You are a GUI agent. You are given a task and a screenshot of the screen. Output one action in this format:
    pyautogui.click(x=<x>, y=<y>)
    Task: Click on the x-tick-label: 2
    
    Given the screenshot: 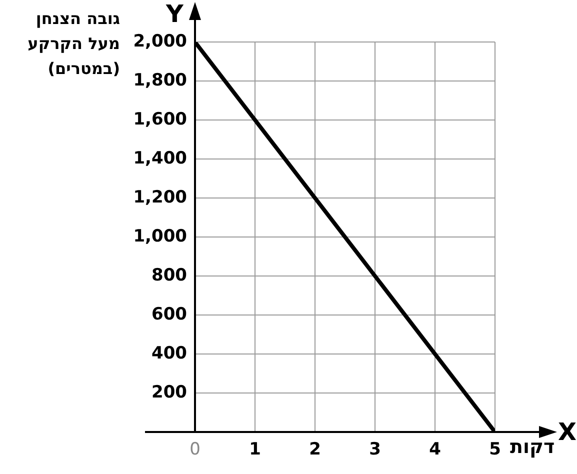 What is the action you would take?
    pyautogui.click(x=315, y=450)
    